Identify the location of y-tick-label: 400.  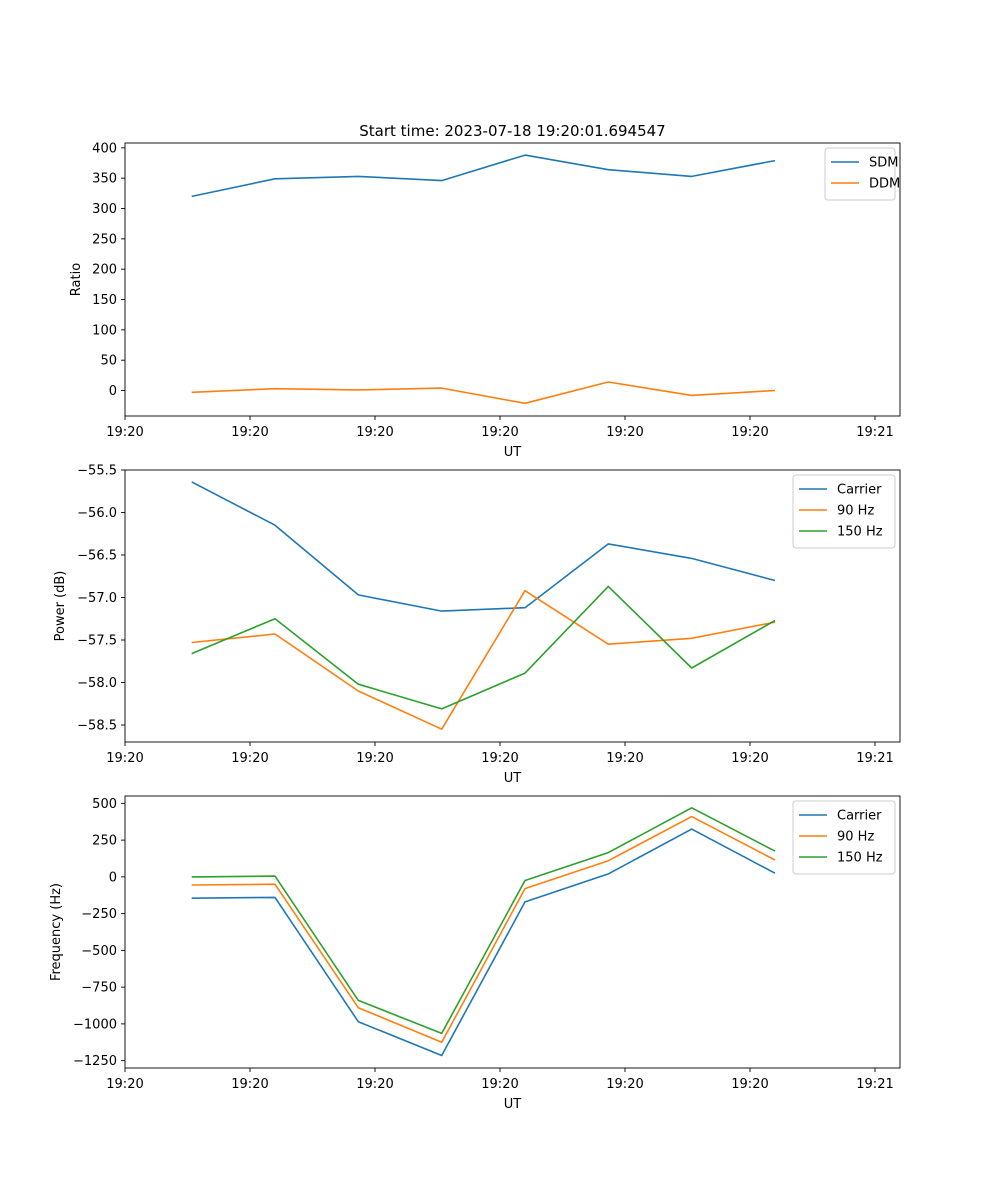
(104, 148).